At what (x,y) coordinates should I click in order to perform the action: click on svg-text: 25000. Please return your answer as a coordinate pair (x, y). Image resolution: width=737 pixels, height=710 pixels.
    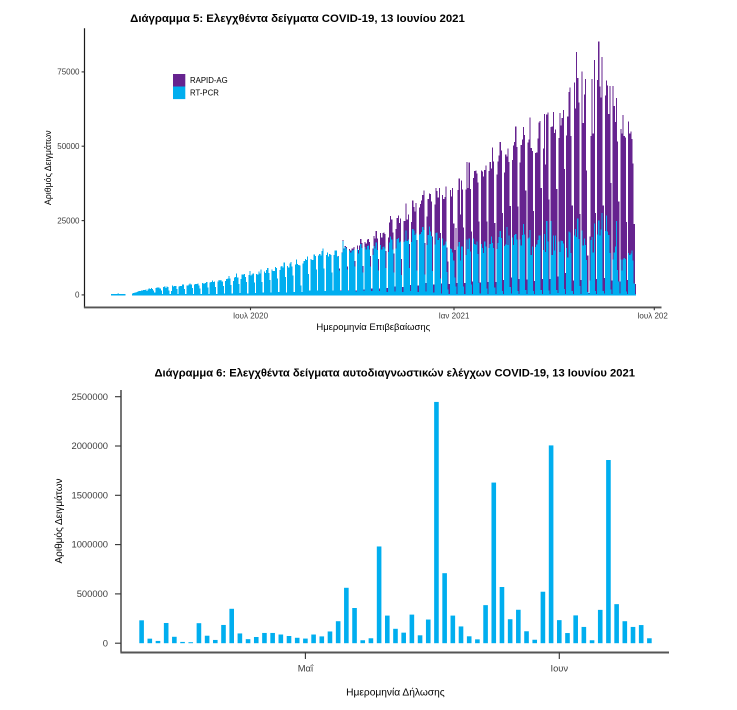
    Looking at the image, I should click on (68, 220).